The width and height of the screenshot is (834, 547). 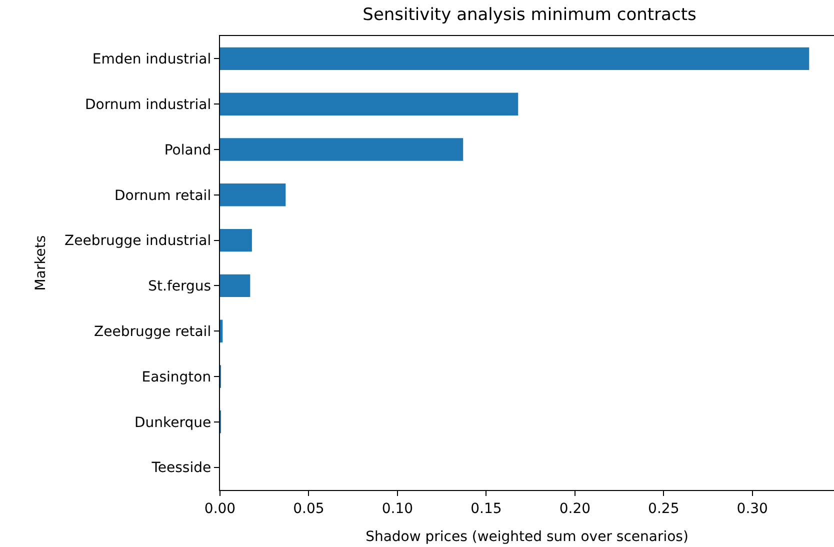 What do you see at coordinates (486, 508) in the screenshot?
I see `x-tick-label: 0.15` at bounding box center [486, 508].